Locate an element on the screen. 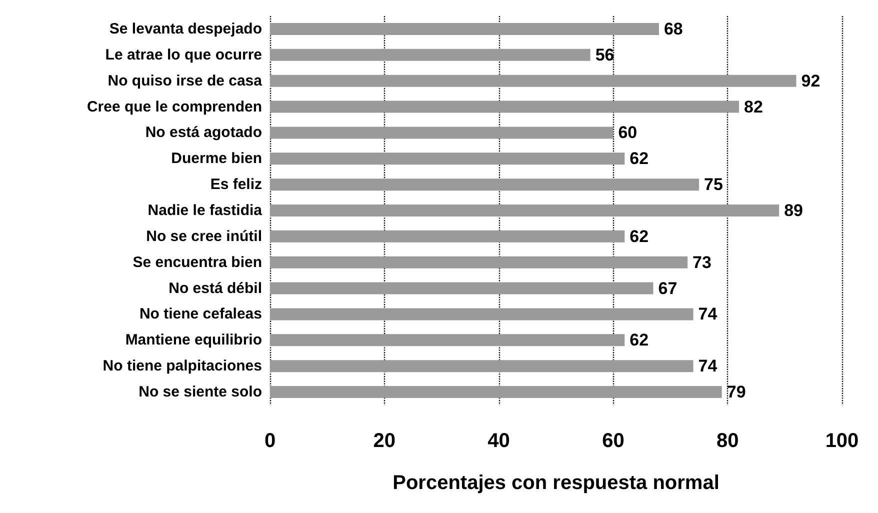  x-tick-label: 20 is located at coordinates (384, 441).